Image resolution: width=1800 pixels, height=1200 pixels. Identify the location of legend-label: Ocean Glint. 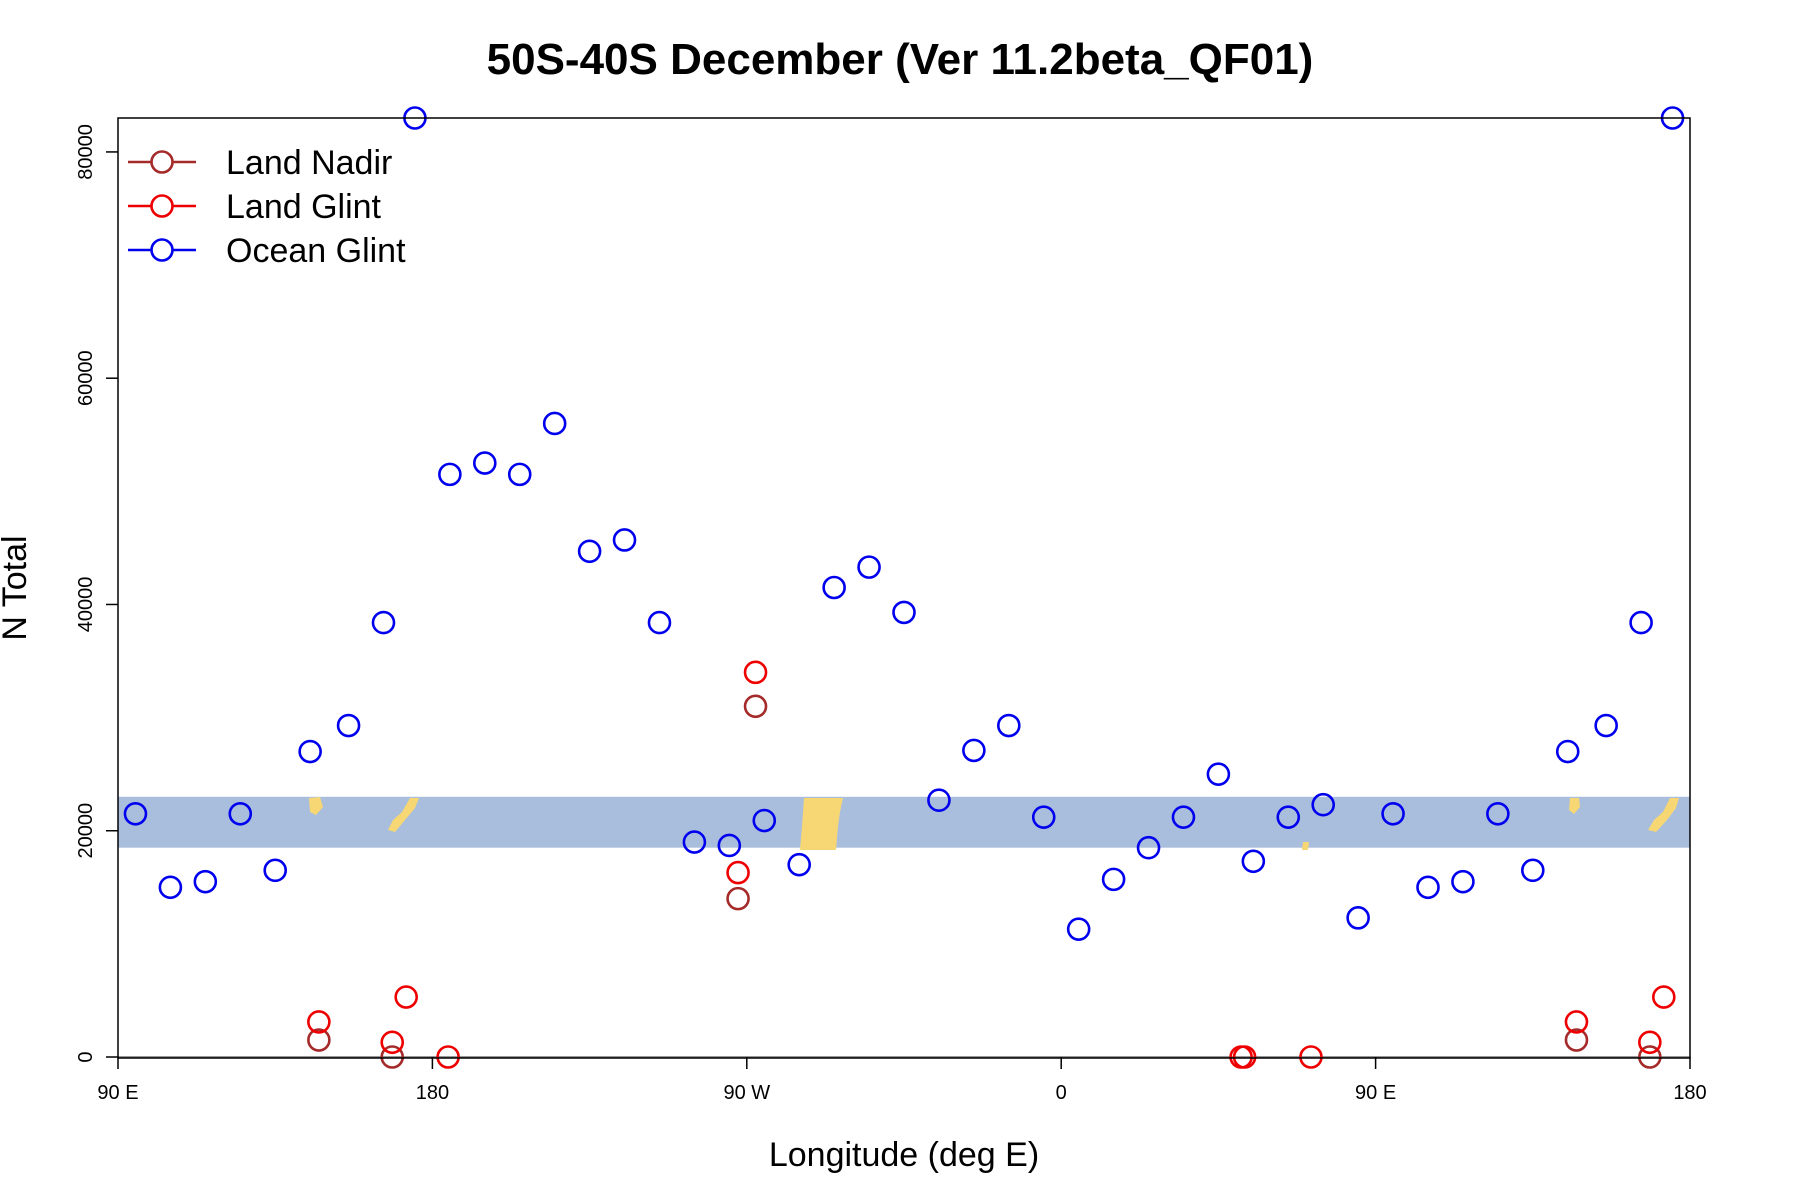
(316, 251).